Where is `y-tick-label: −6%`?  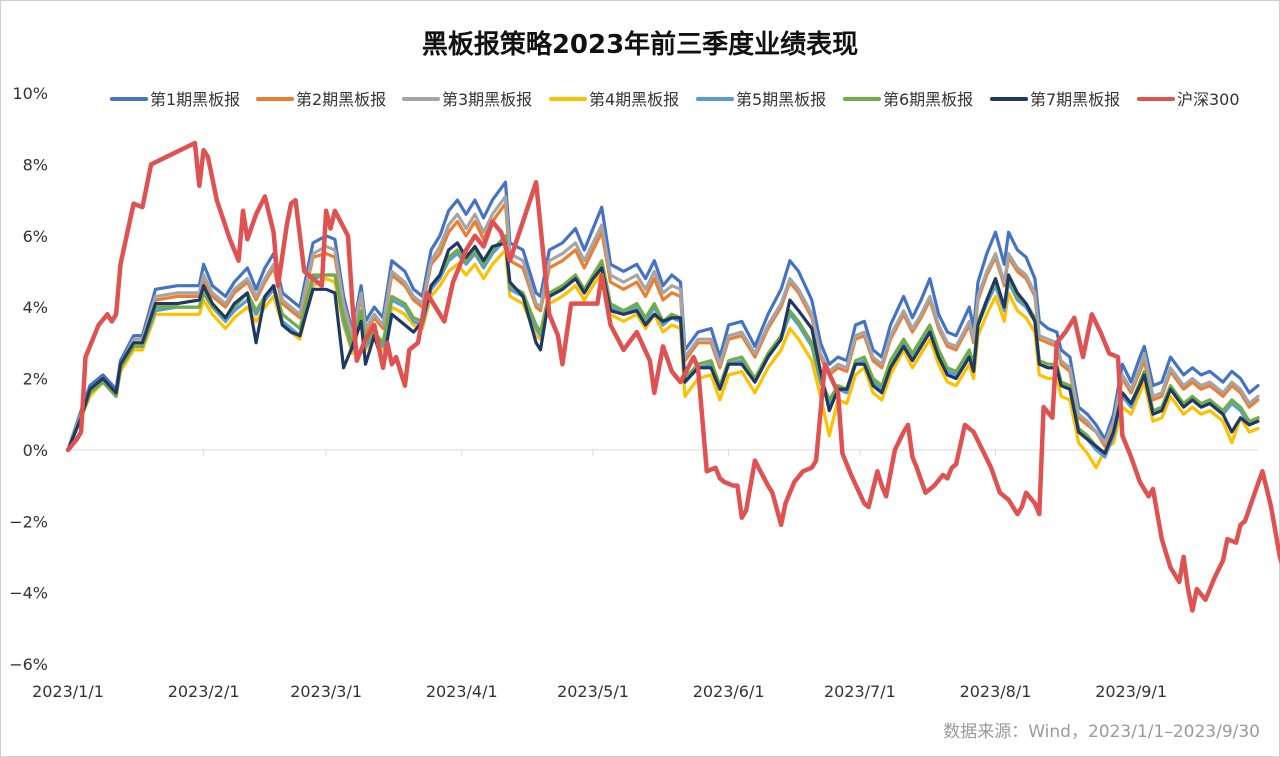 y-tick-label: −6% is located at coordinates (28, 664).